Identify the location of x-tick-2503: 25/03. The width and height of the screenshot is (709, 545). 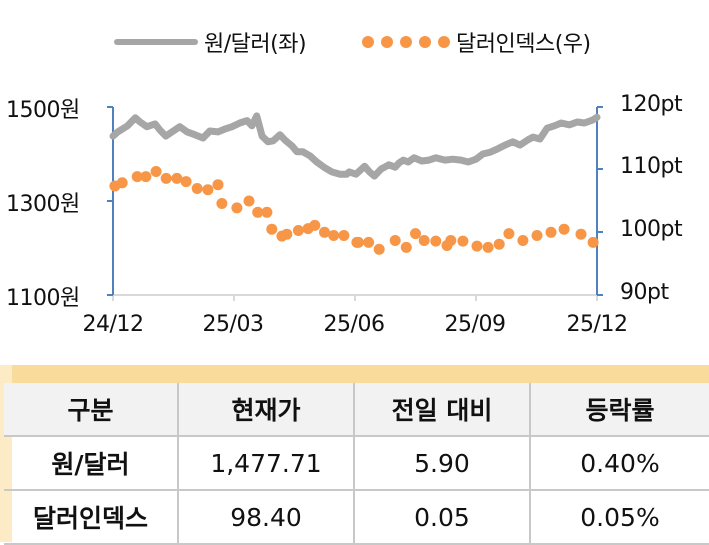
(233, 324).